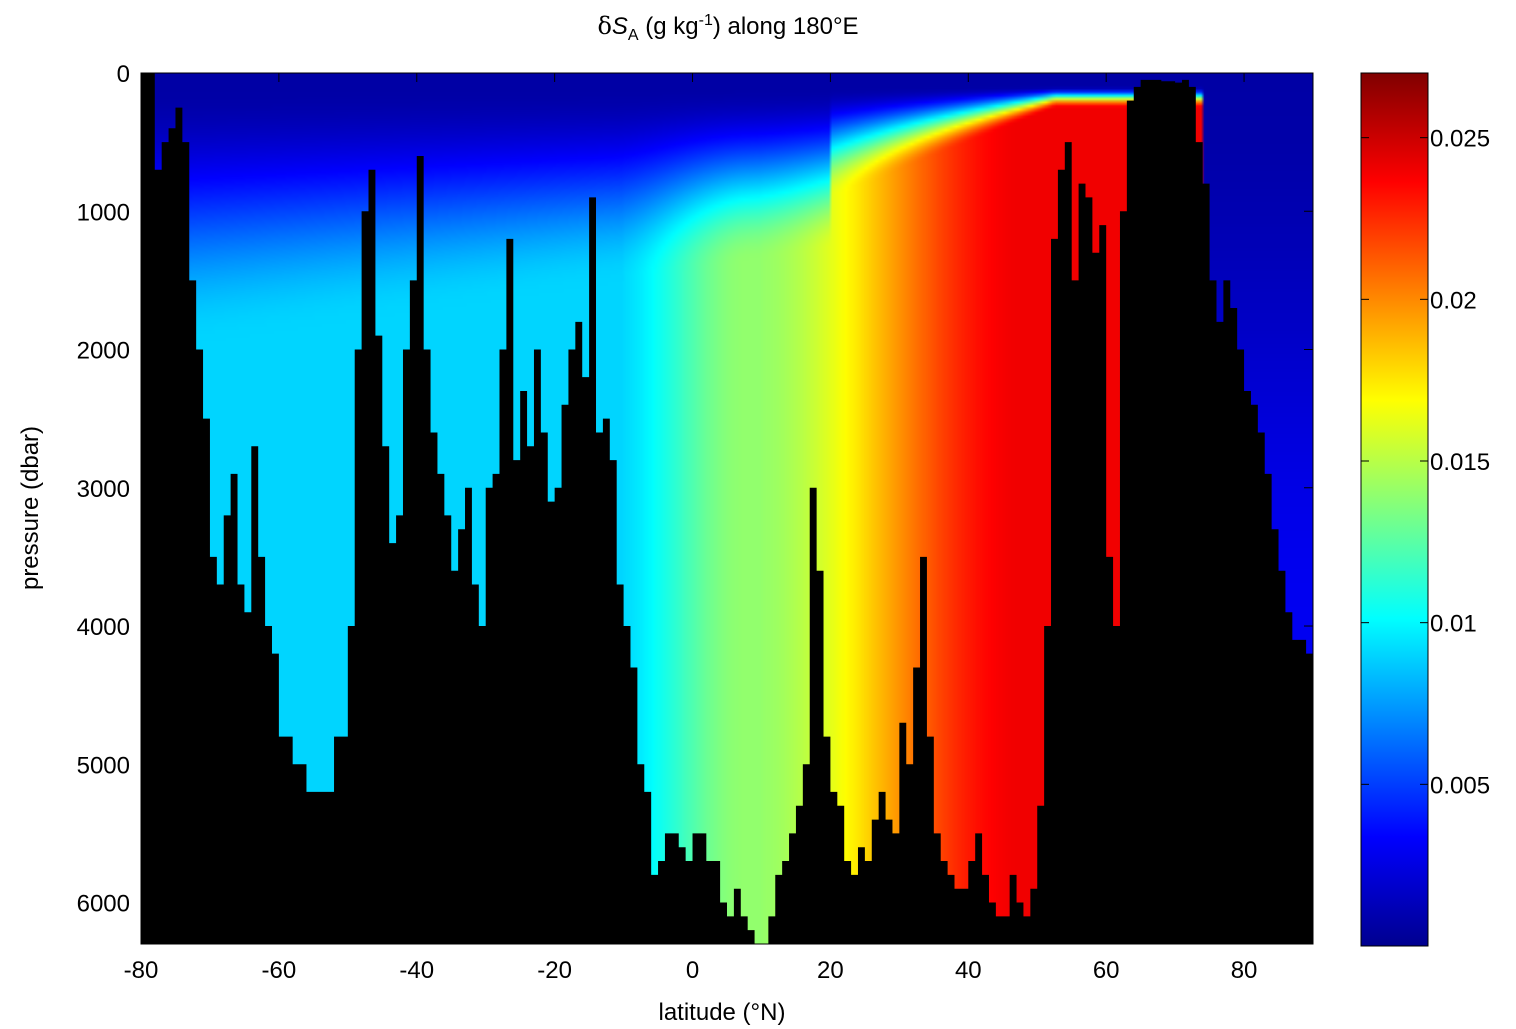  What do you see at coordinates (1453, 300) in the screenshot?
I see `colorbar-tick-label: 0.02` at bounding box center [1453, 300].